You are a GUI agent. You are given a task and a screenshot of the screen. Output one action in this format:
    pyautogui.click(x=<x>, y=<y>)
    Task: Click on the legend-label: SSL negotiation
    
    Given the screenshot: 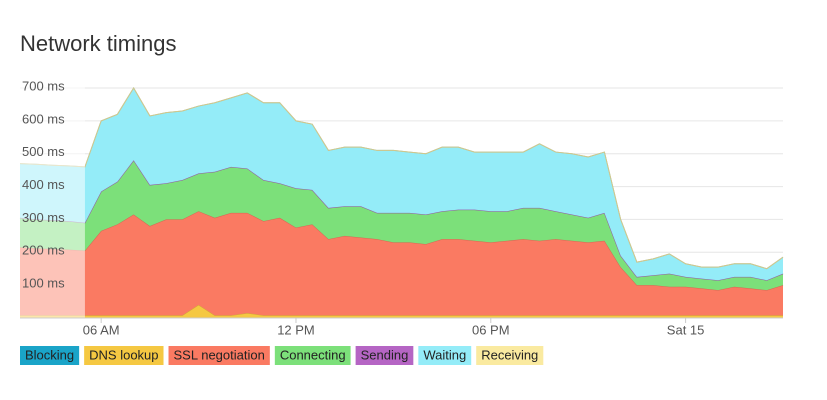 What is the action you would take?
    pyautogui.click(x=219, y=354)
    